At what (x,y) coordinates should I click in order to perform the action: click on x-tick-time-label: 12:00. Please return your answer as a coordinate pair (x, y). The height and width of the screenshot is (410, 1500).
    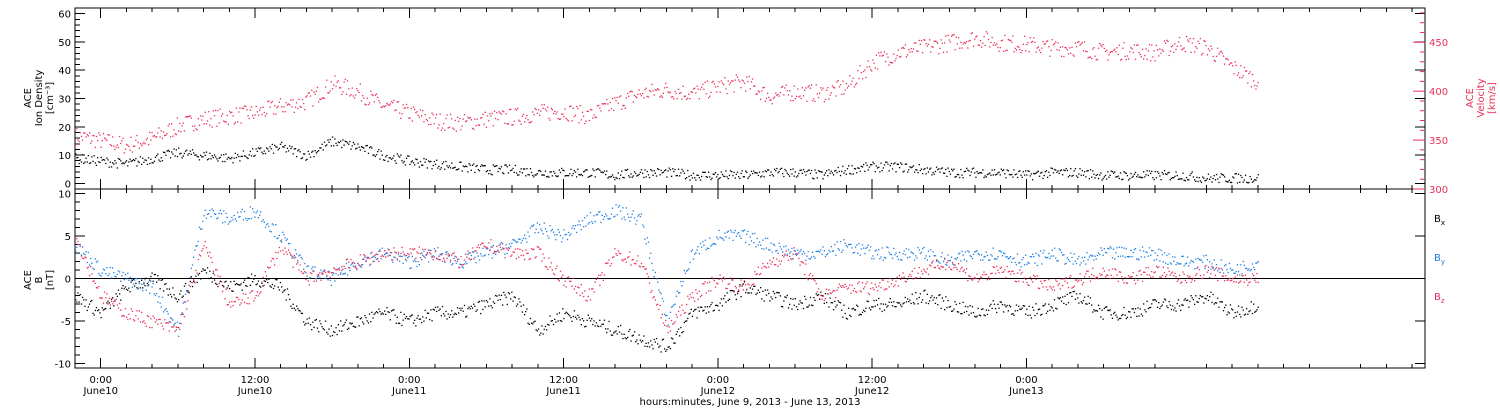
    Looking at the image, I should click on (255, 380).